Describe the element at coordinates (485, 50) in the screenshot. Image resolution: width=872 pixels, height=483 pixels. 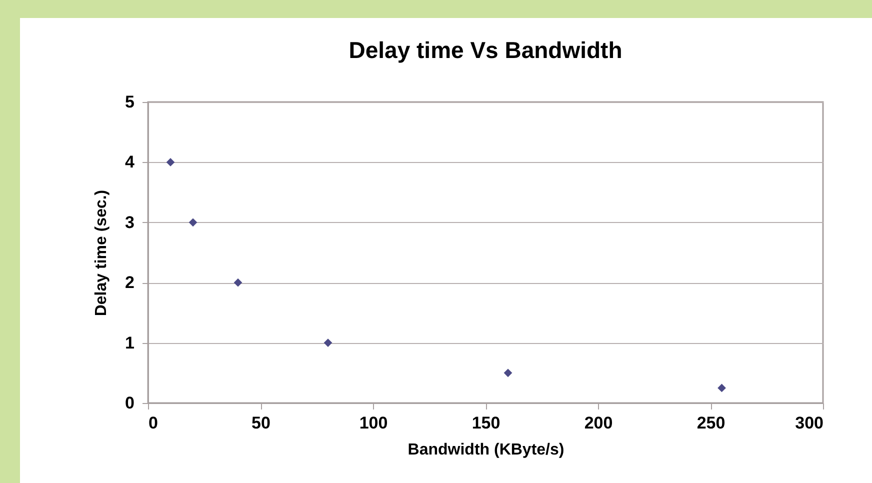
I see `chart-title: Delay time Vs Bandwidth` at that location.